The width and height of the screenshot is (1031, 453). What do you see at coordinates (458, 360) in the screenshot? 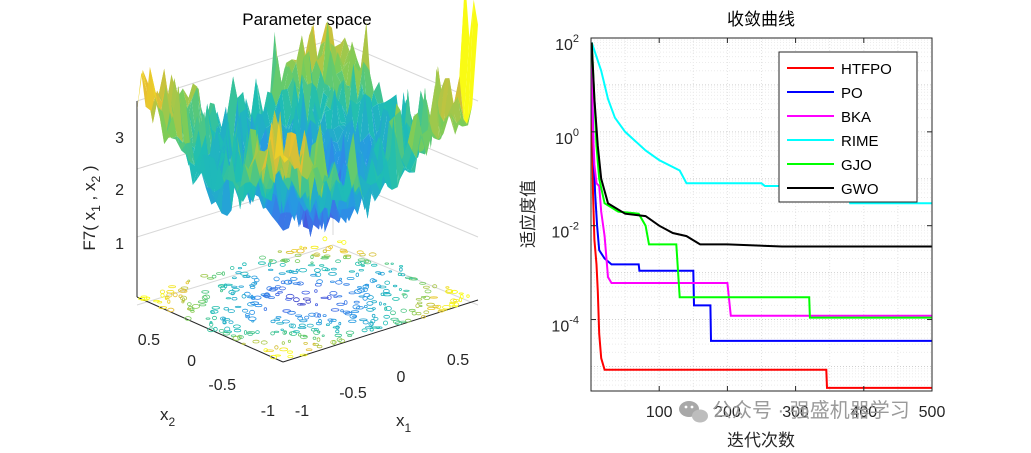
I see `x1-tick-label: 0.5` at bounding box center [458, 360].